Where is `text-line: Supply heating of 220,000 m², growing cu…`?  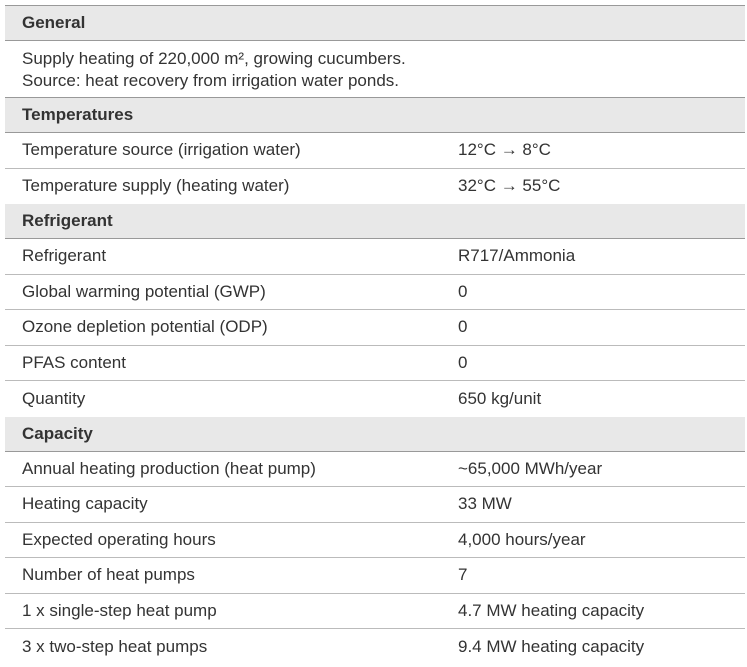 text-line: Supply heating of 220,000 m², growing cu… is located at coordinates (214, 58).